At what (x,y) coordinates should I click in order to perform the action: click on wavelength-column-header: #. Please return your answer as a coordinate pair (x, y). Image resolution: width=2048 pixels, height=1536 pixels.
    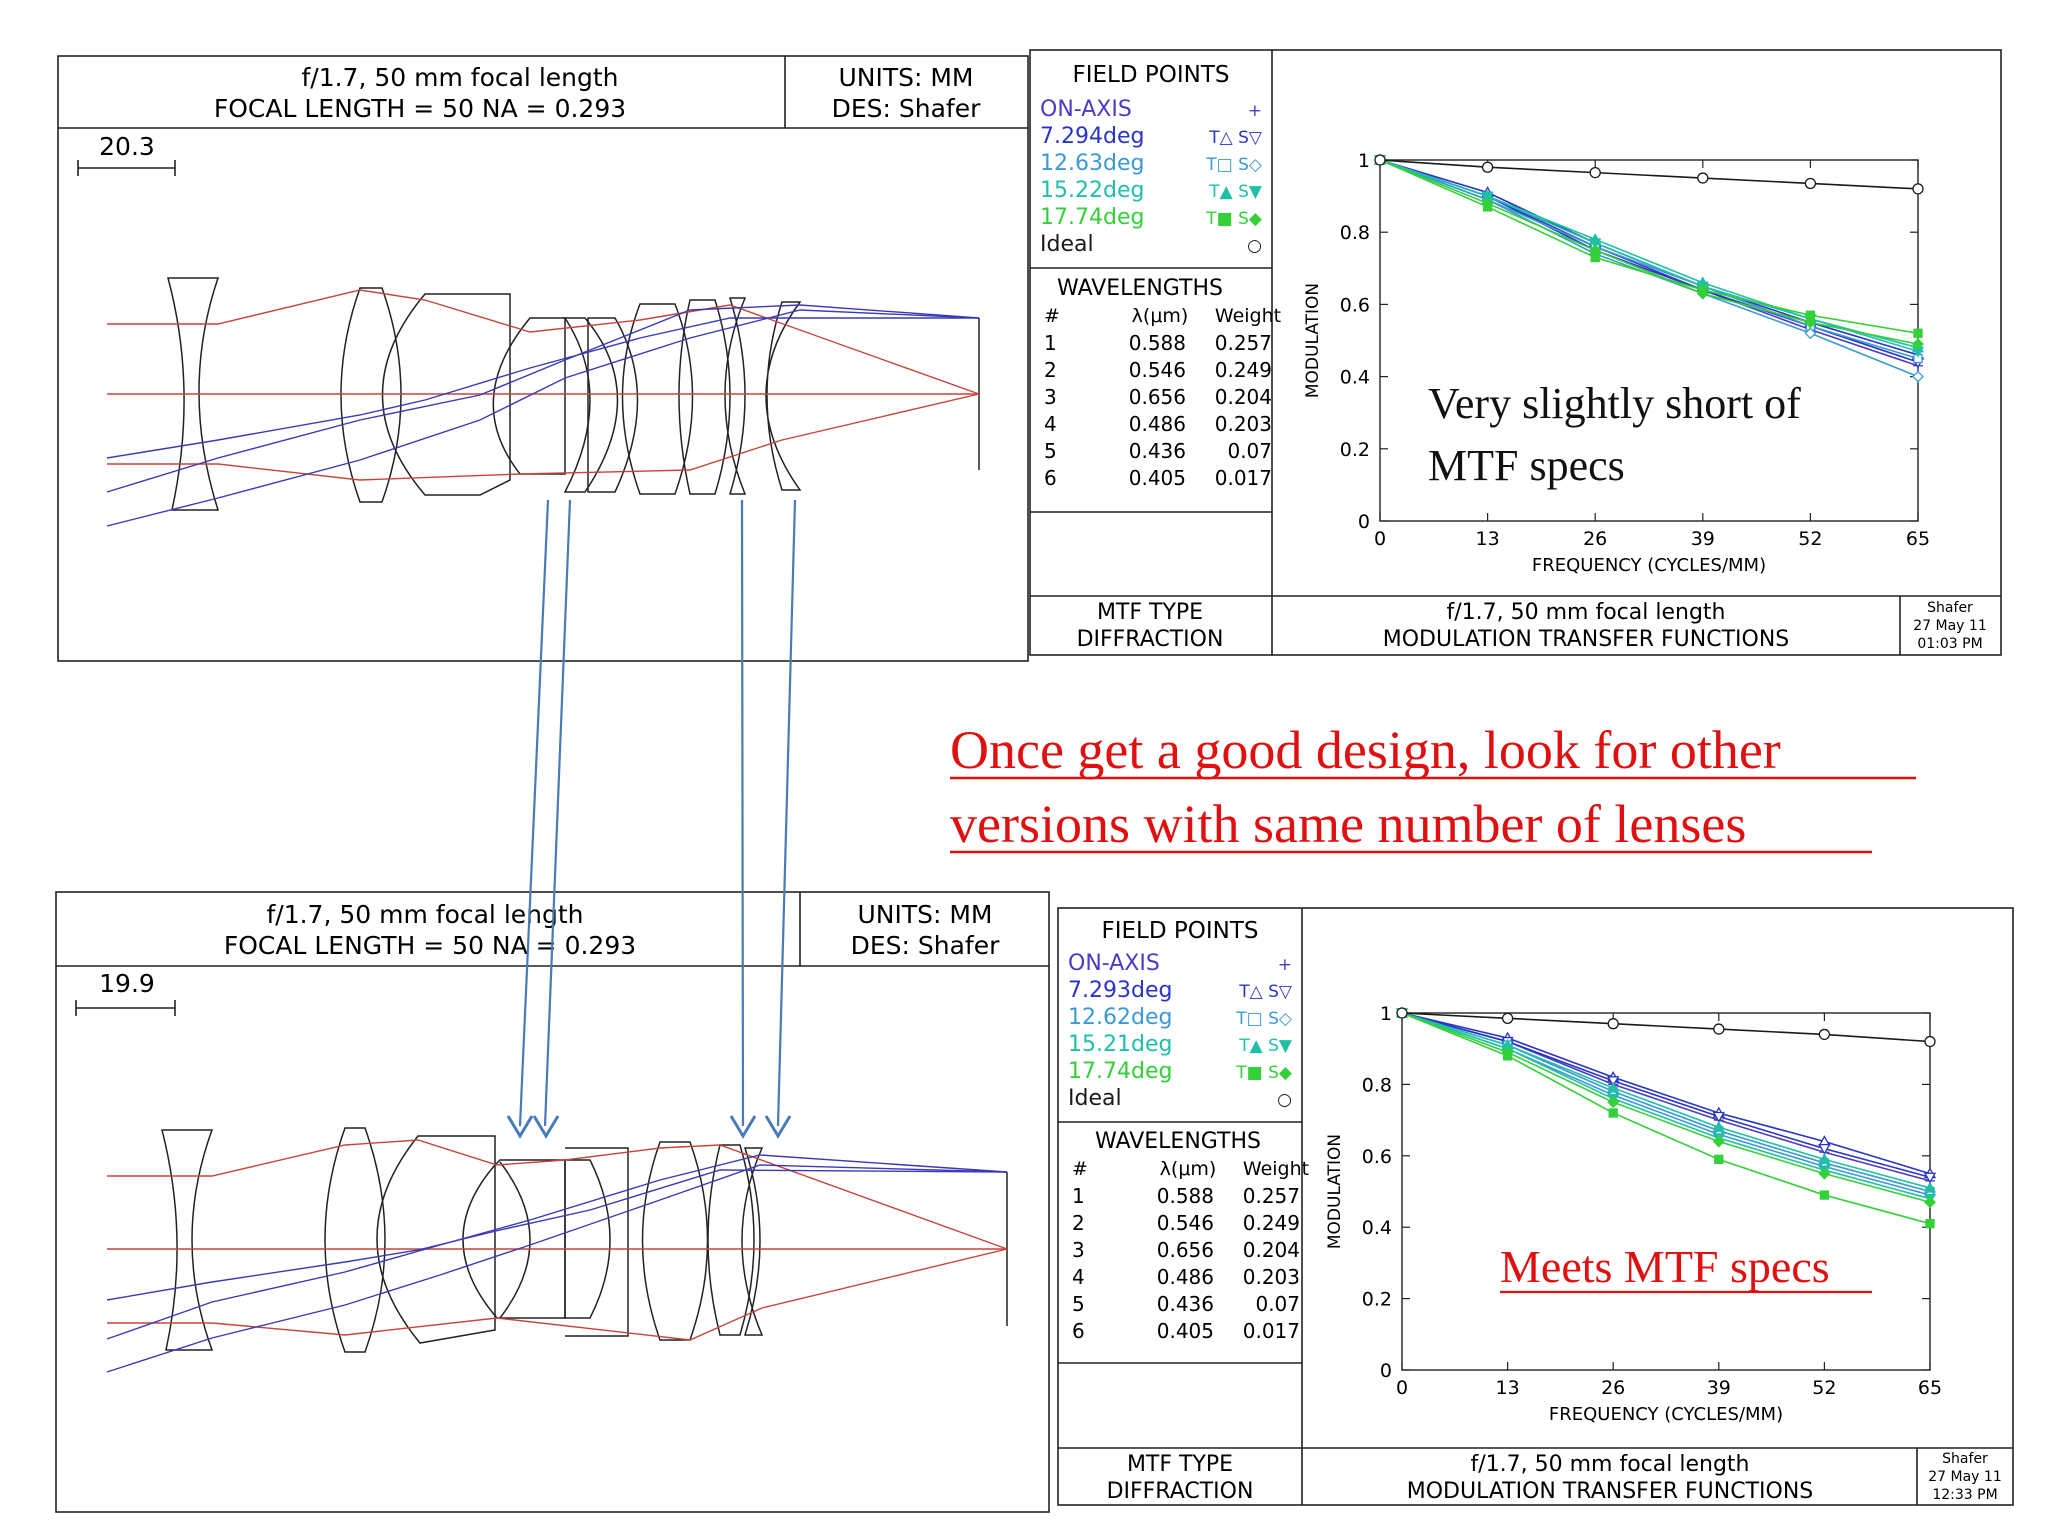
    Looking at the image, I should click on (1080, 1169).